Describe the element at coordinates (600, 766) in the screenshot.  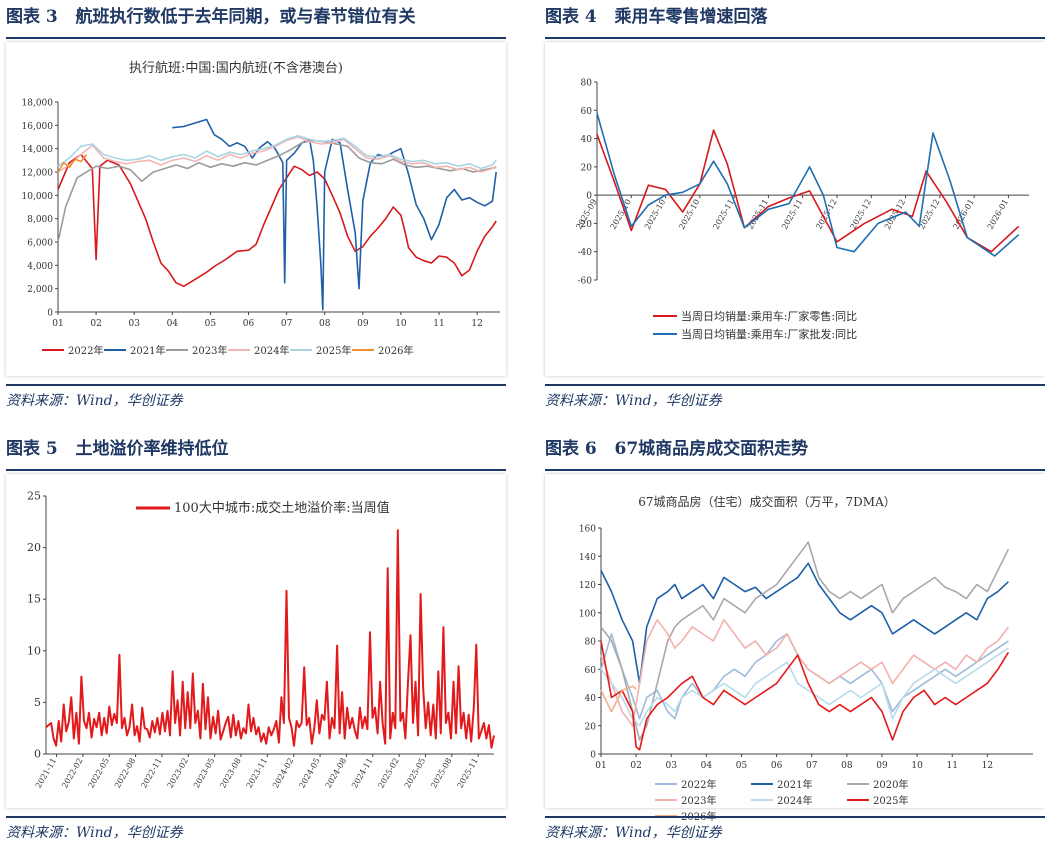
I see `x-tick-label: 01` at that location.